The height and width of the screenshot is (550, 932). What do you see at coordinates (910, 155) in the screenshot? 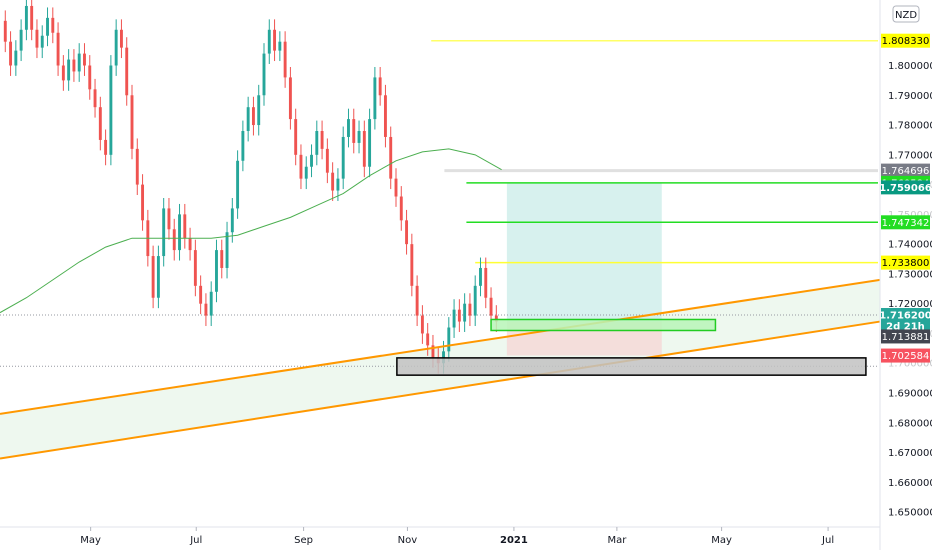
I see `y-tick-label-12: 1.770000` at bounding box center [910, 155].